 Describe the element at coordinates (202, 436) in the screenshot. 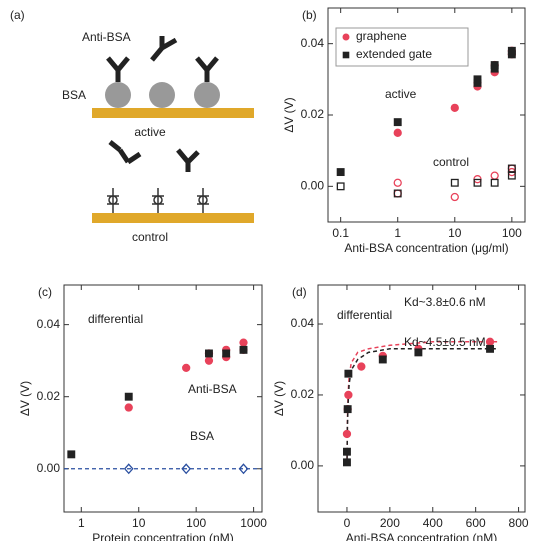

I see `annotation: BSA` at that location.